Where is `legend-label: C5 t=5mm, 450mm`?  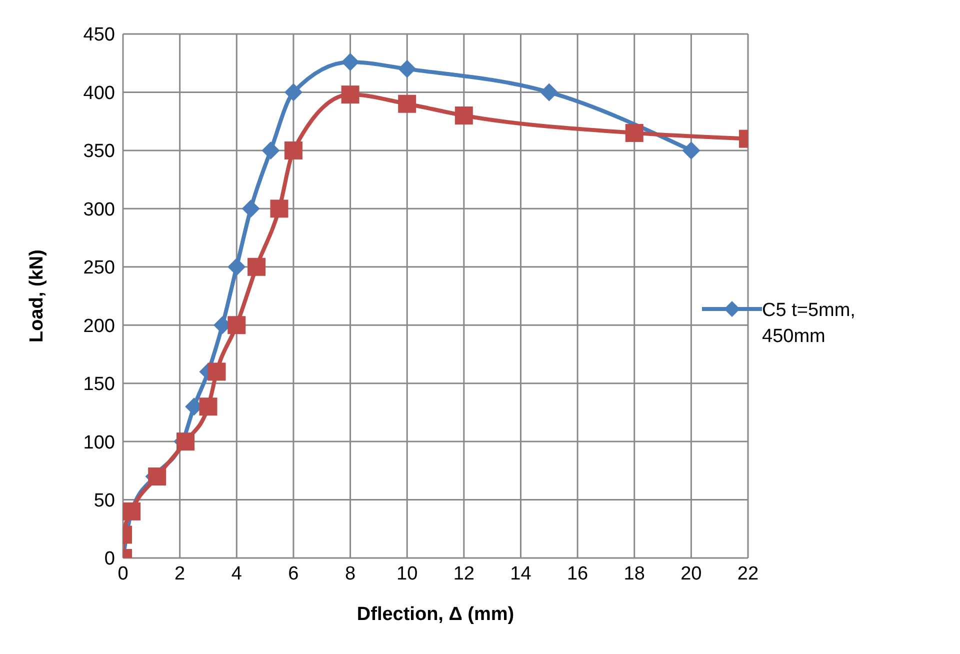
legend-label: C5 t=5mm, 450mm is located at coordinates (809, 324).